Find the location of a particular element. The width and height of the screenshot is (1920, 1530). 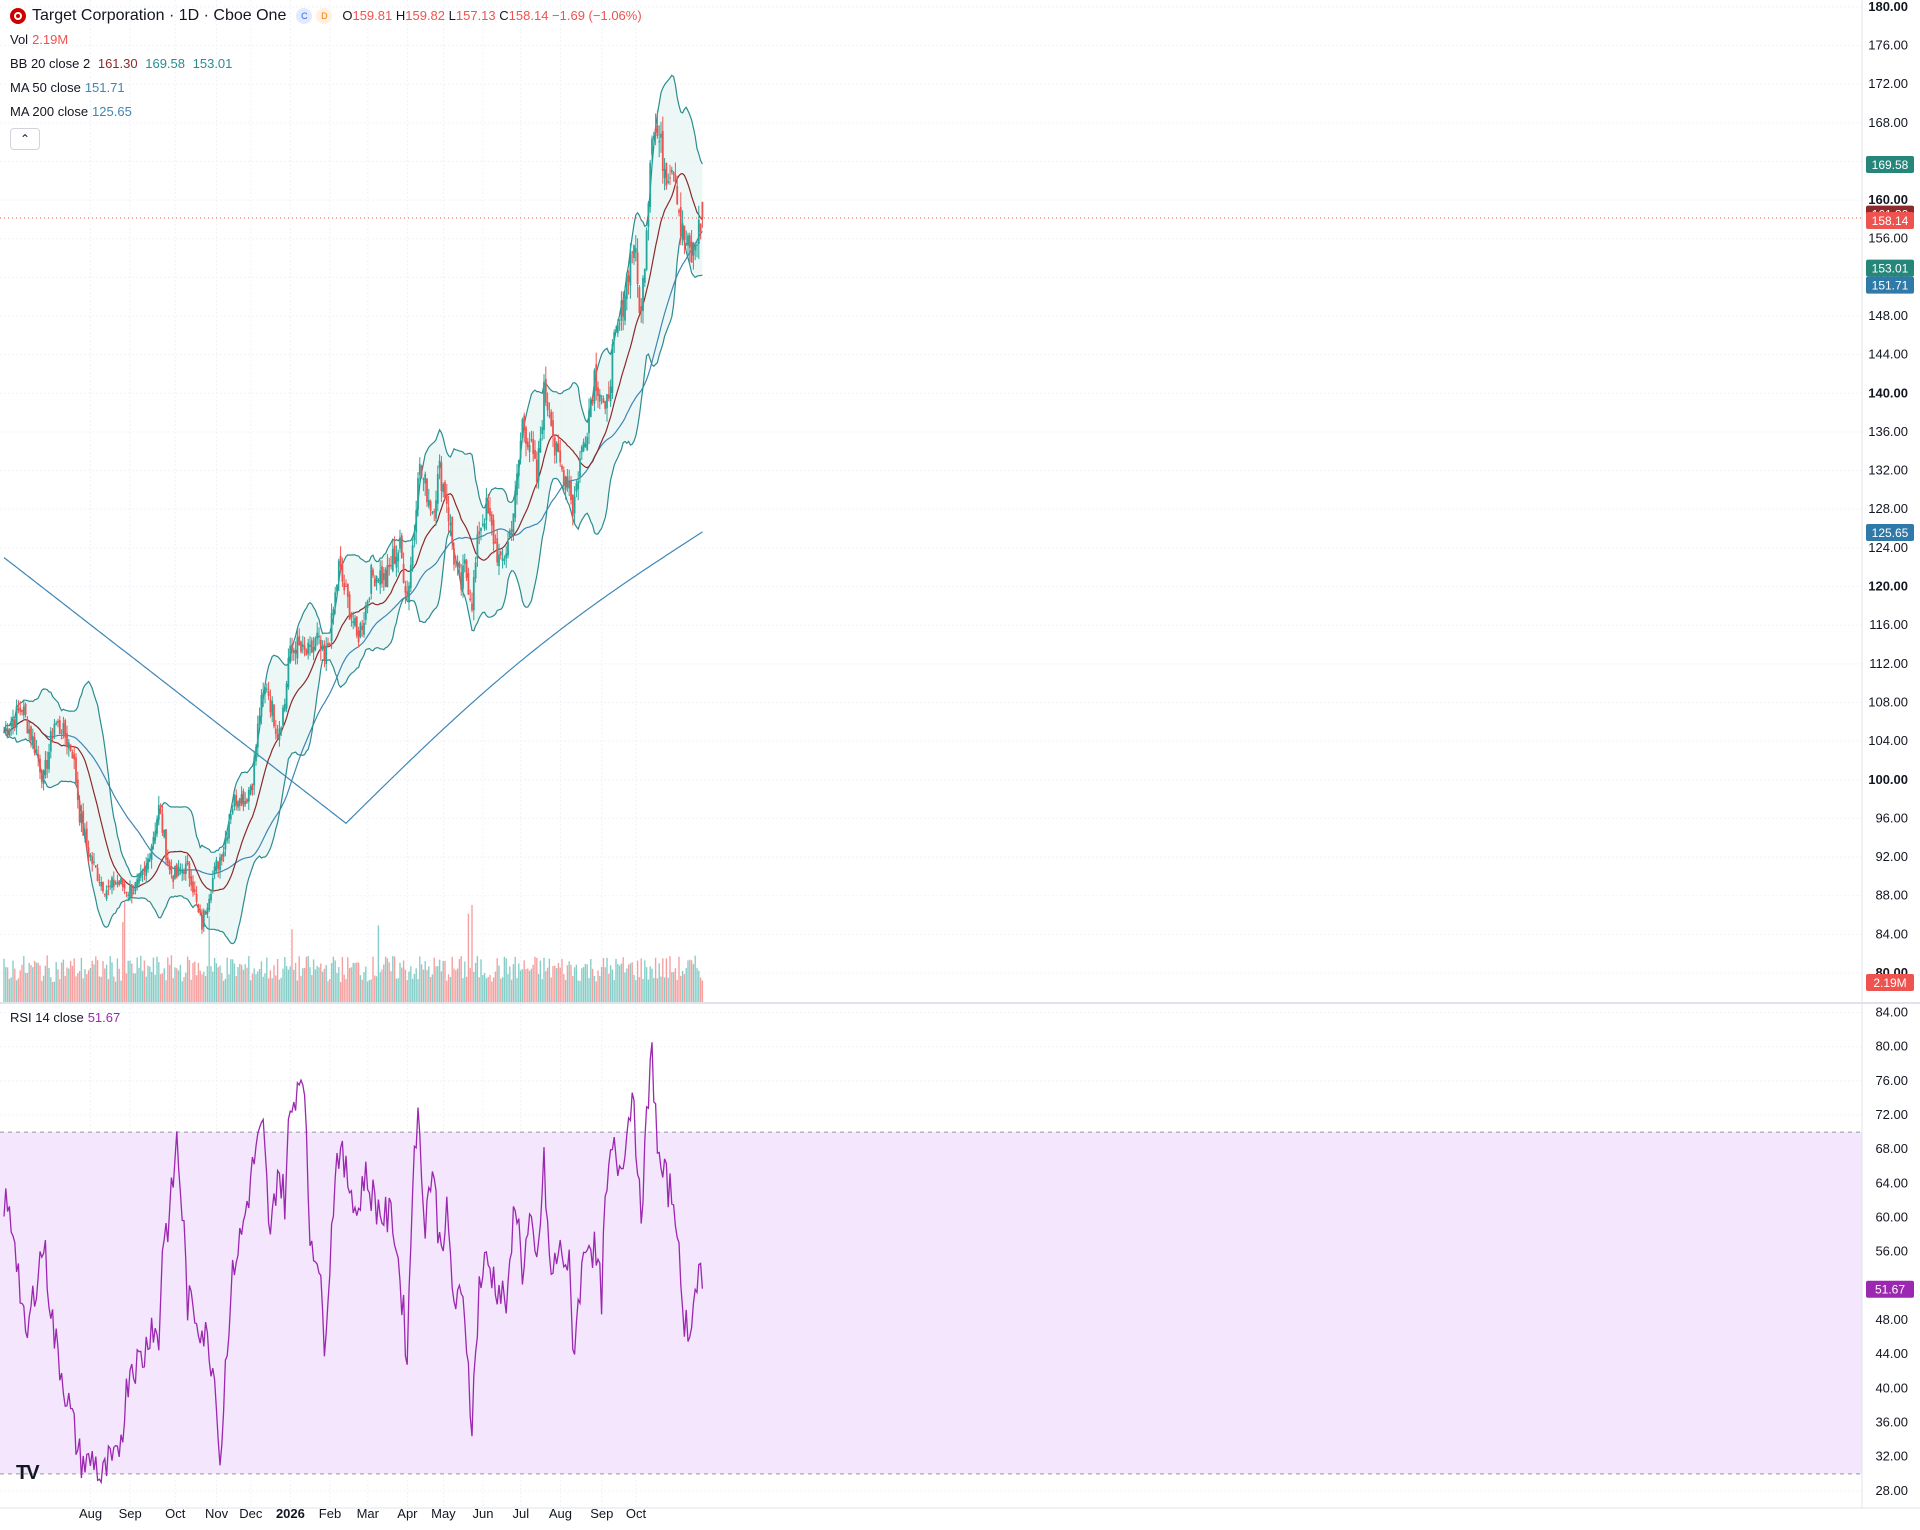

badge-d-icon: D is located at coordinates (324, 16).